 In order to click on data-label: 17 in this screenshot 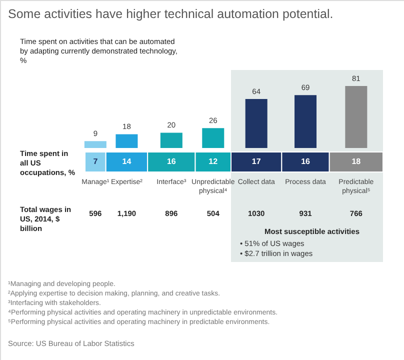, I will do `click(257, 161)`.